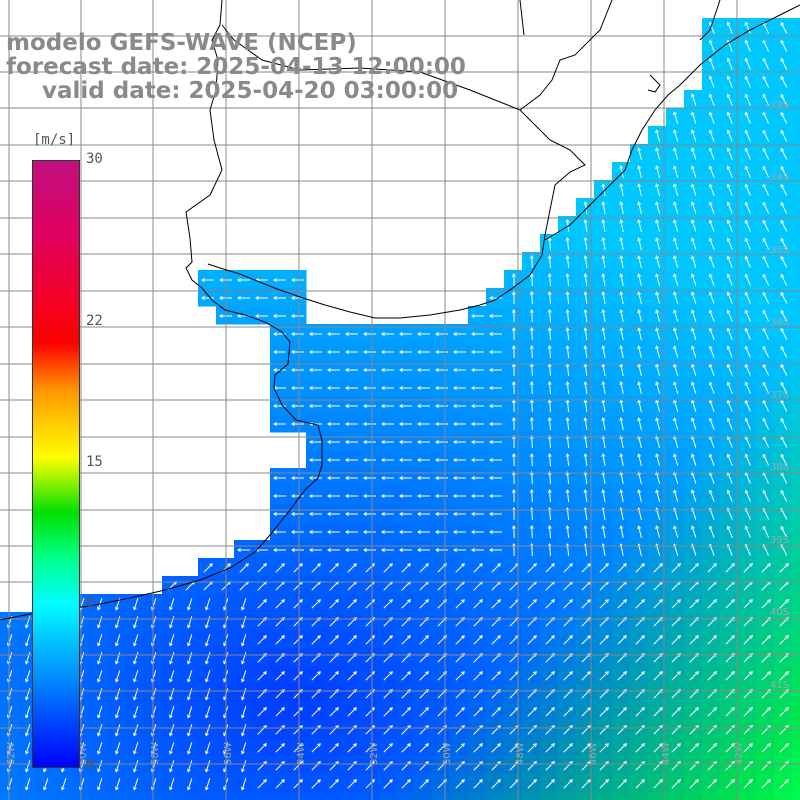  What do you see at coordinates (94, 159) in the screenshot?
I see `colorbar-tick-label: 30` at bounding box center [94, 159].